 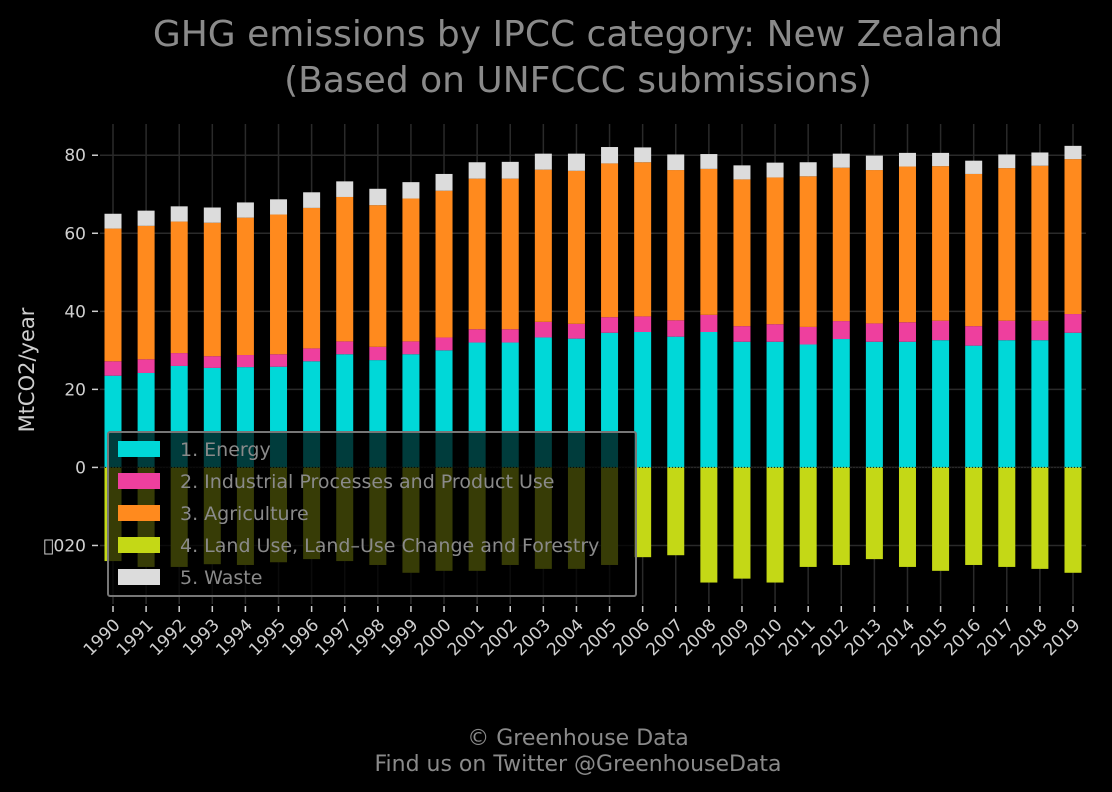 I want to click on legend-label: 1. Energy, so click(x=225, y=450).